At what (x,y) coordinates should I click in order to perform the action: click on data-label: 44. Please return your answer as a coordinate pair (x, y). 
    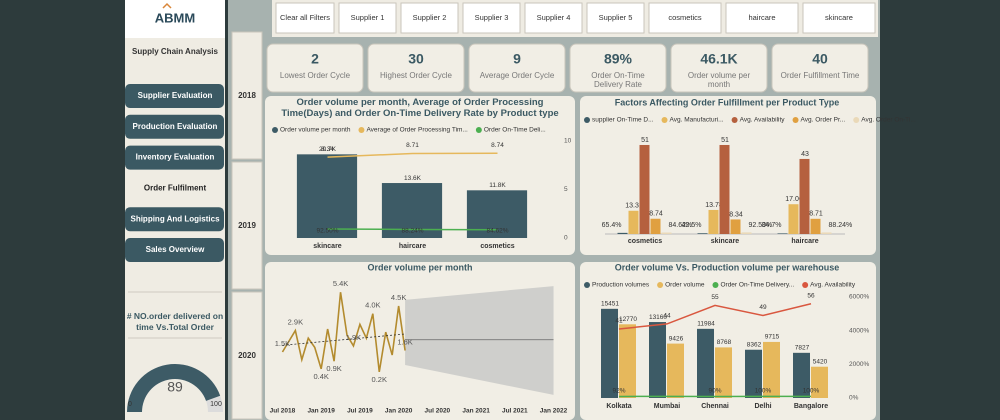
    Looking at the image, I should click on (667, 316).